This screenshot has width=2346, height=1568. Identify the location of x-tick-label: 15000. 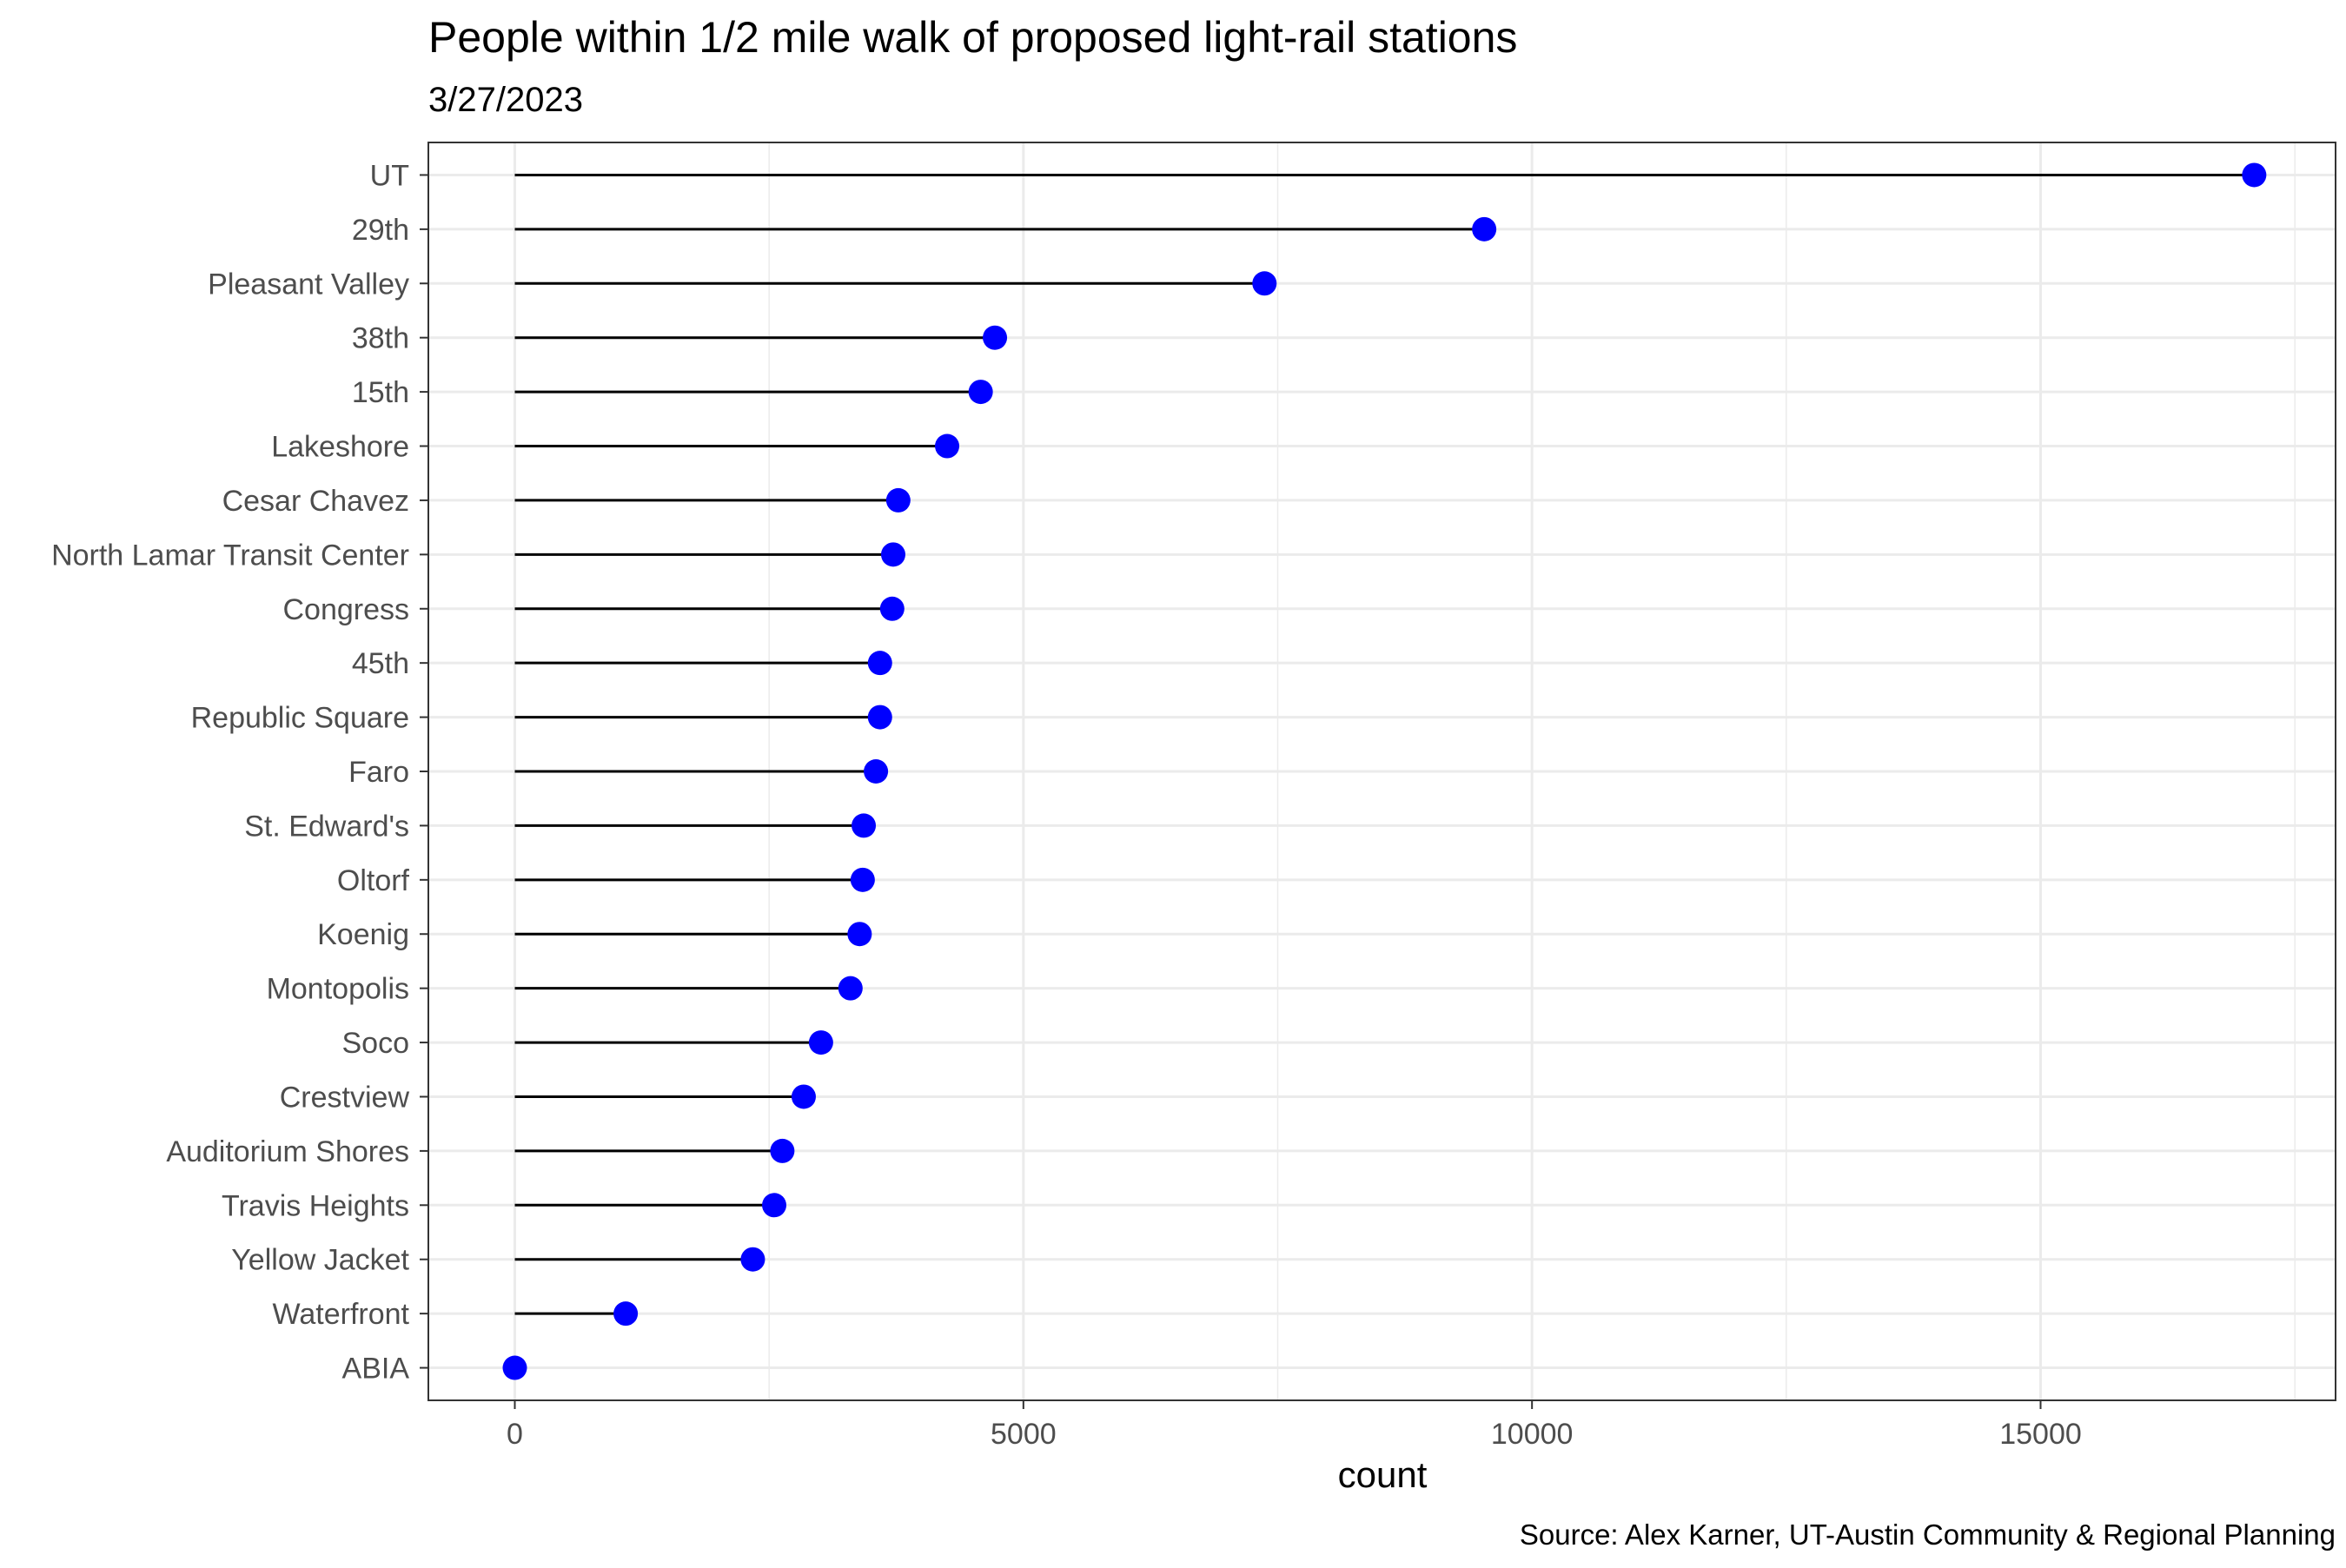
(2041, 1434).